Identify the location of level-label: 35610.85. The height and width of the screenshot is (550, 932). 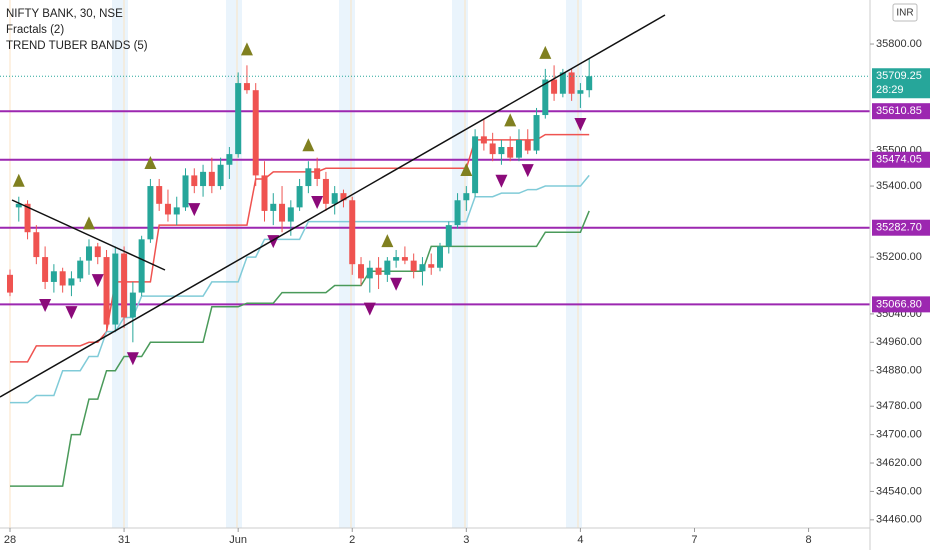
(899, 111).